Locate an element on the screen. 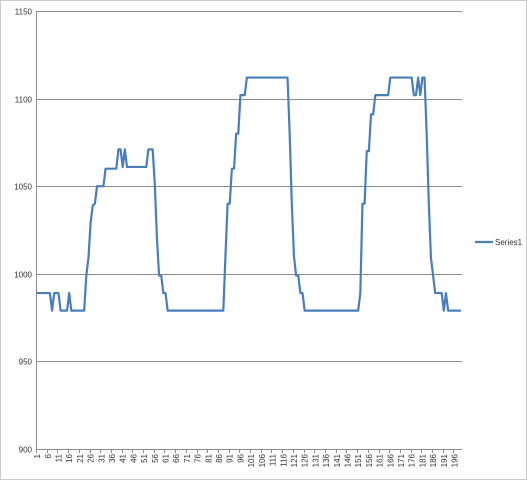  x-tick-label: 121 is located at coordinates (294, 460).